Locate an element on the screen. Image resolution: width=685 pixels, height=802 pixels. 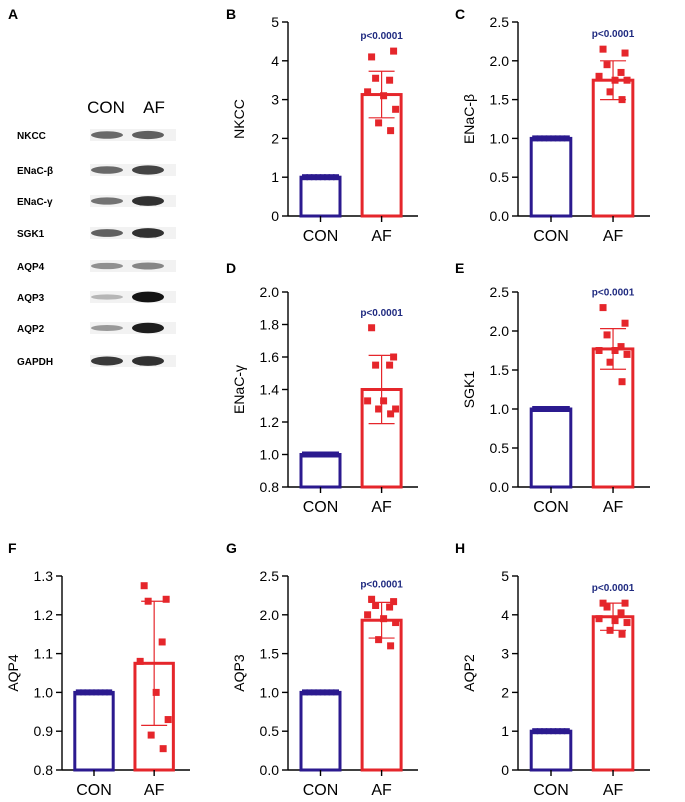
y-tick-label: 1.3 is located at coordinates (44, 576).